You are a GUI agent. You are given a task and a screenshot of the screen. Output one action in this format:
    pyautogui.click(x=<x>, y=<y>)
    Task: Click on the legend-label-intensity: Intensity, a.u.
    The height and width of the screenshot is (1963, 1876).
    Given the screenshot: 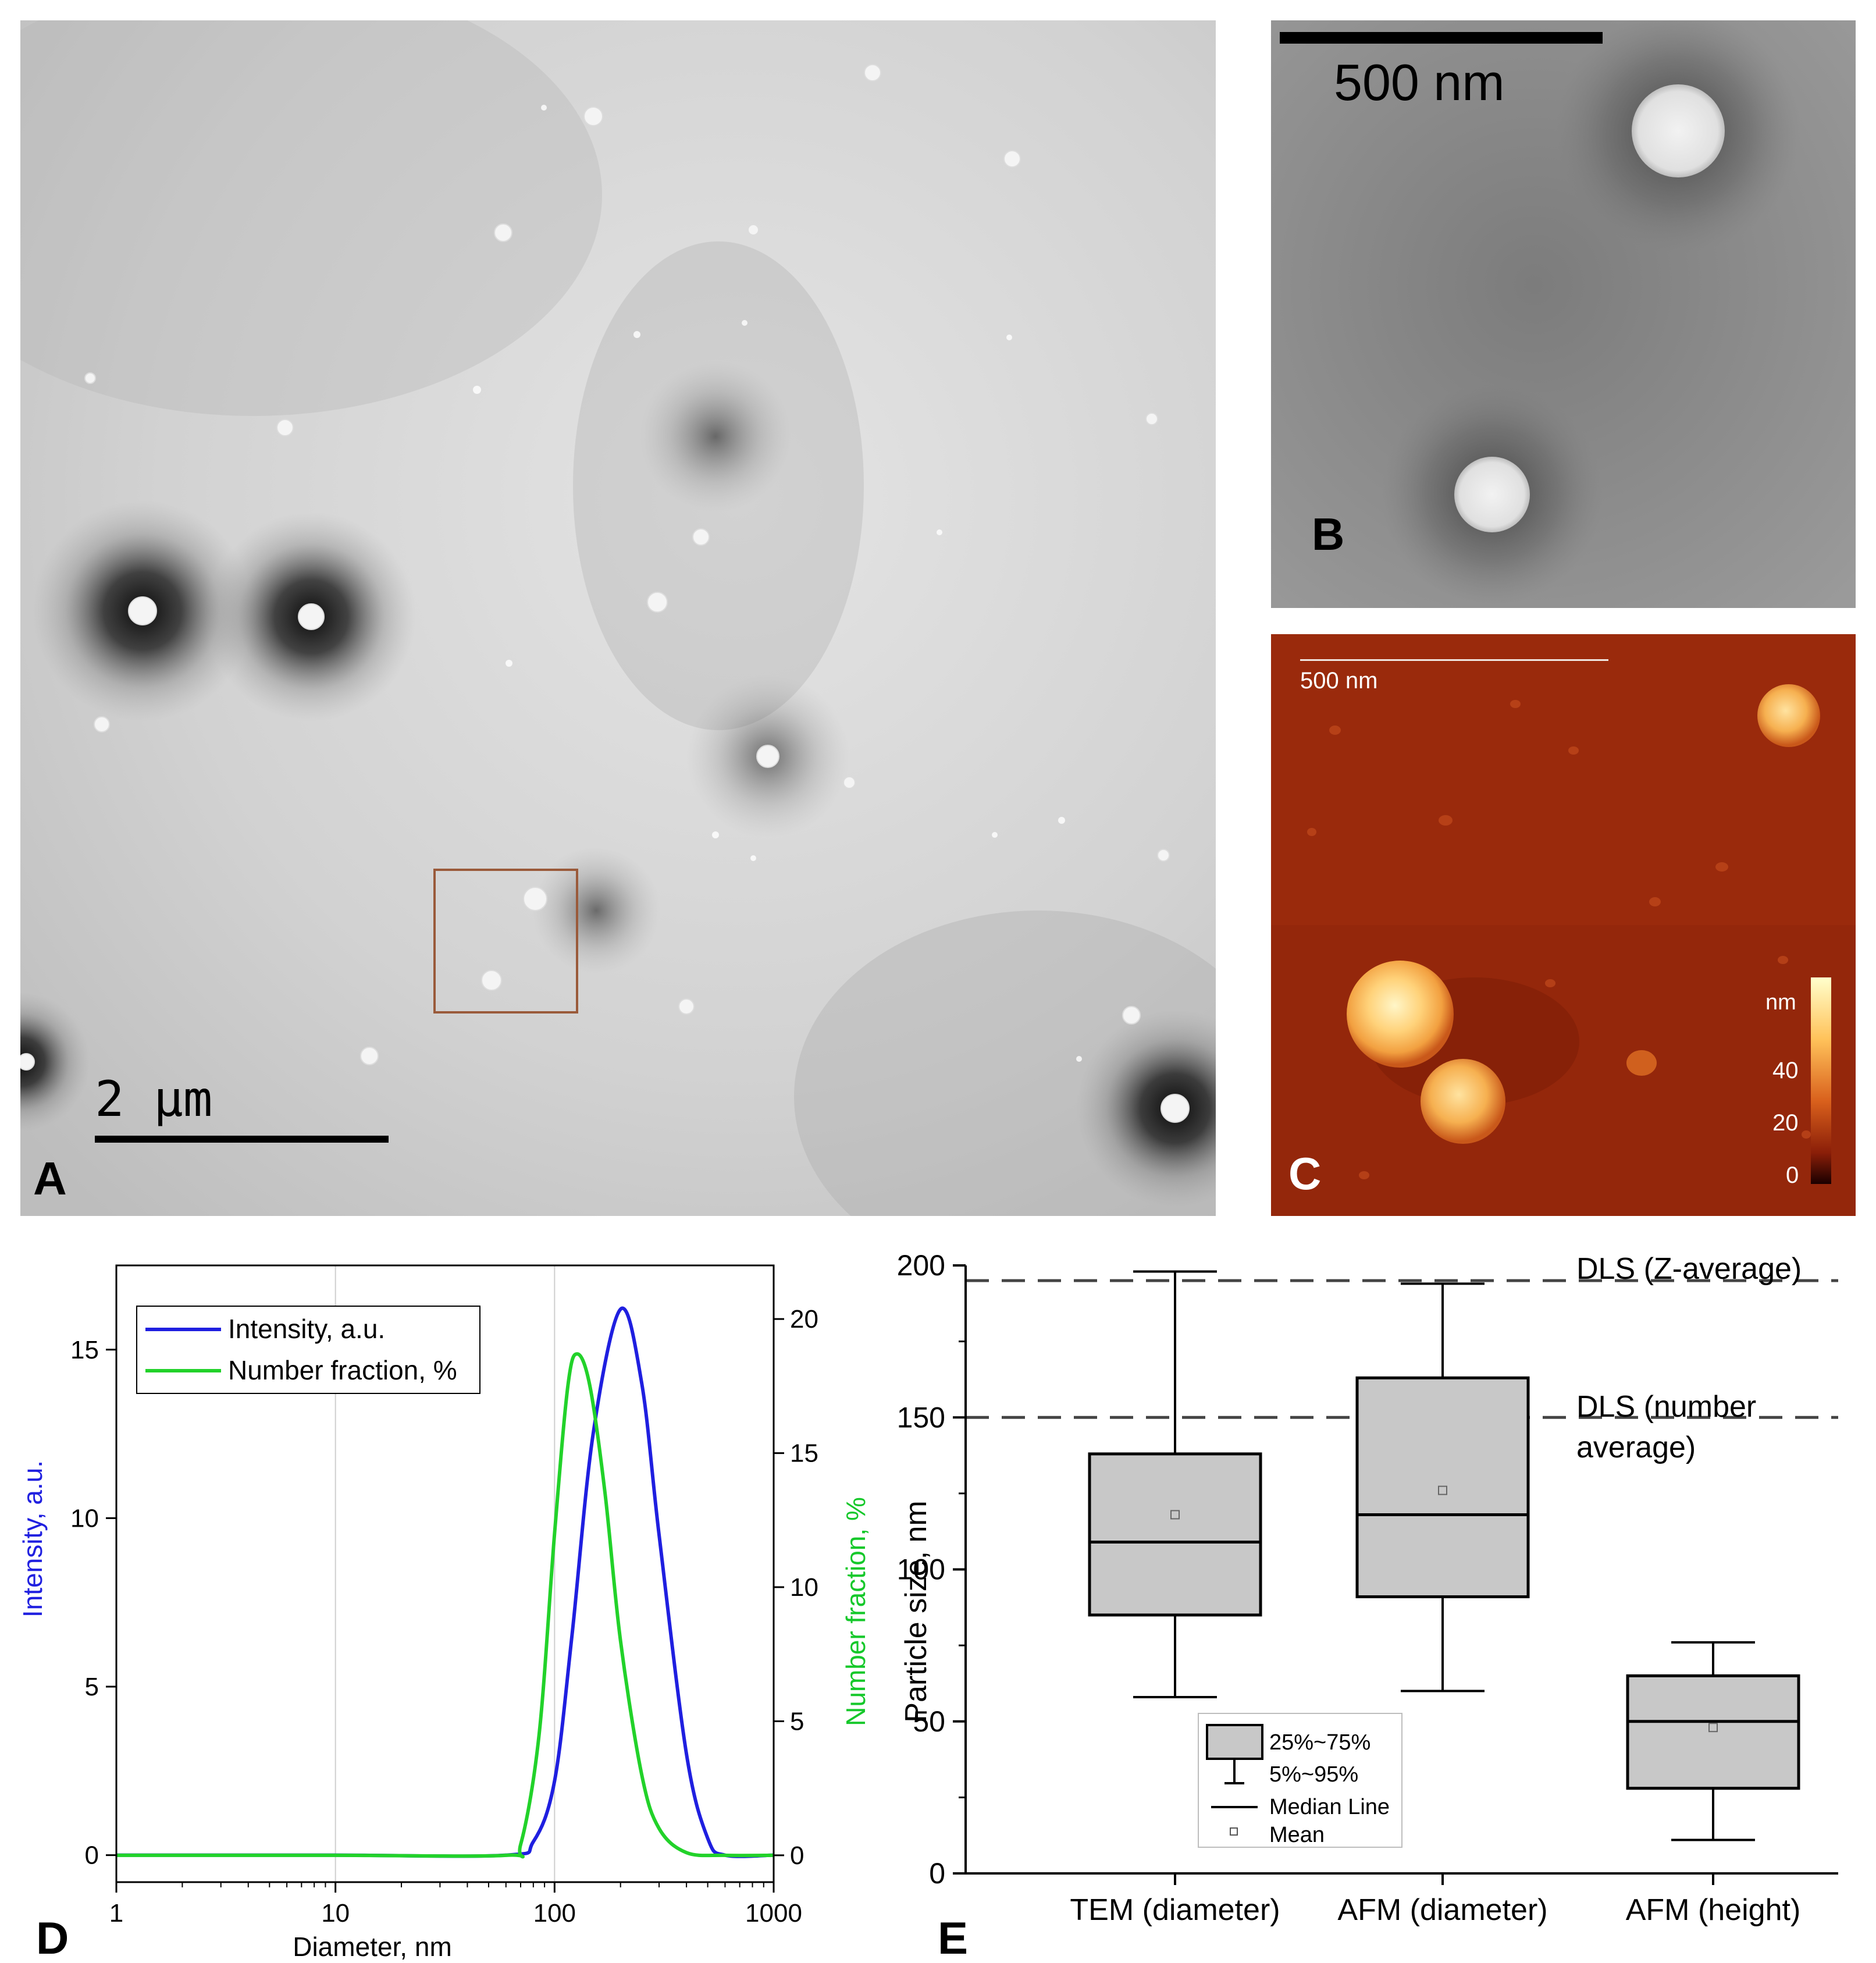 What is the action you would take?
    pyautogui.click(x=306, y=1329)
    